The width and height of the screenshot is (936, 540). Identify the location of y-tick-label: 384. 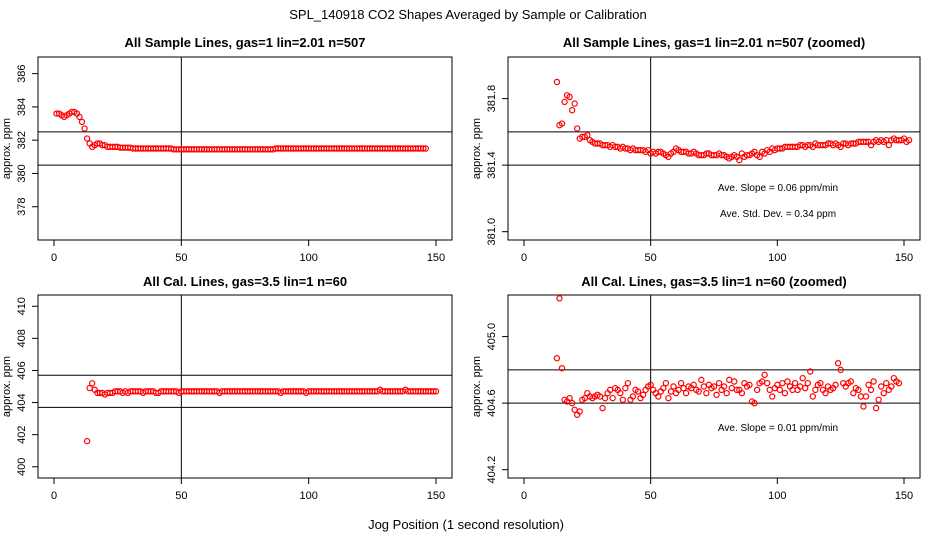
(22, 107).